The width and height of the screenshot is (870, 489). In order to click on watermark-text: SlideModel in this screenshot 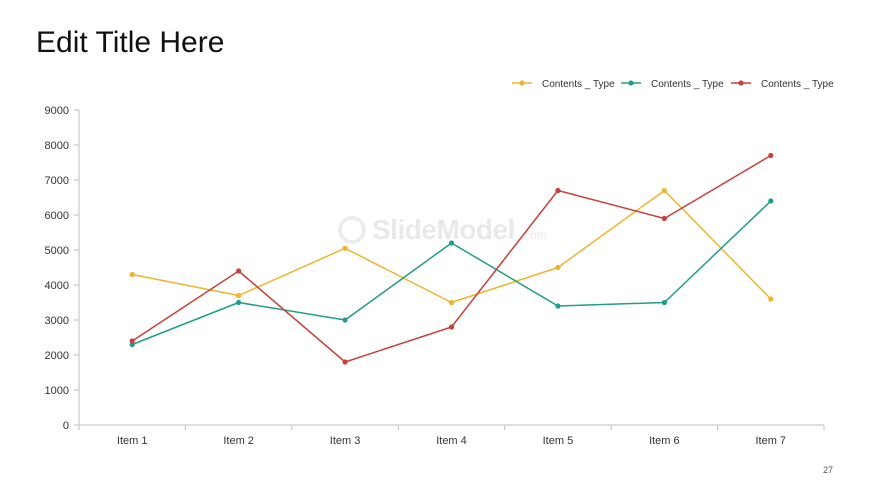, I will do `click(443, 229)`.